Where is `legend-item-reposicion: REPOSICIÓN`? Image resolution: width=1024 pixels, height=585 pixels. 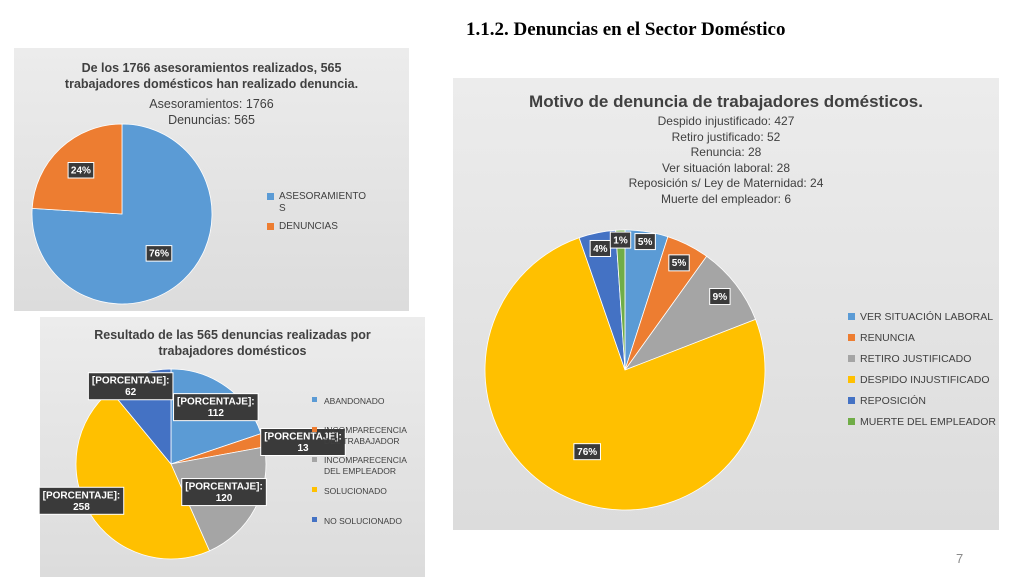
legend-item-reposicion: REPOSICIÓN is located at coordinates (923, 405).